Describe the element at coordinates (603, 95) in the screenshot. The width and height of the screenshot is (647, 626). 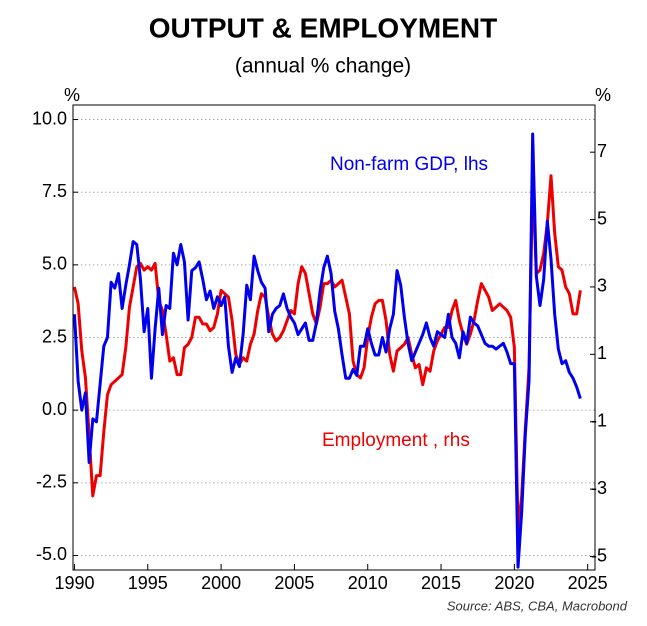
I see `y2-axis-label: %` at that location.